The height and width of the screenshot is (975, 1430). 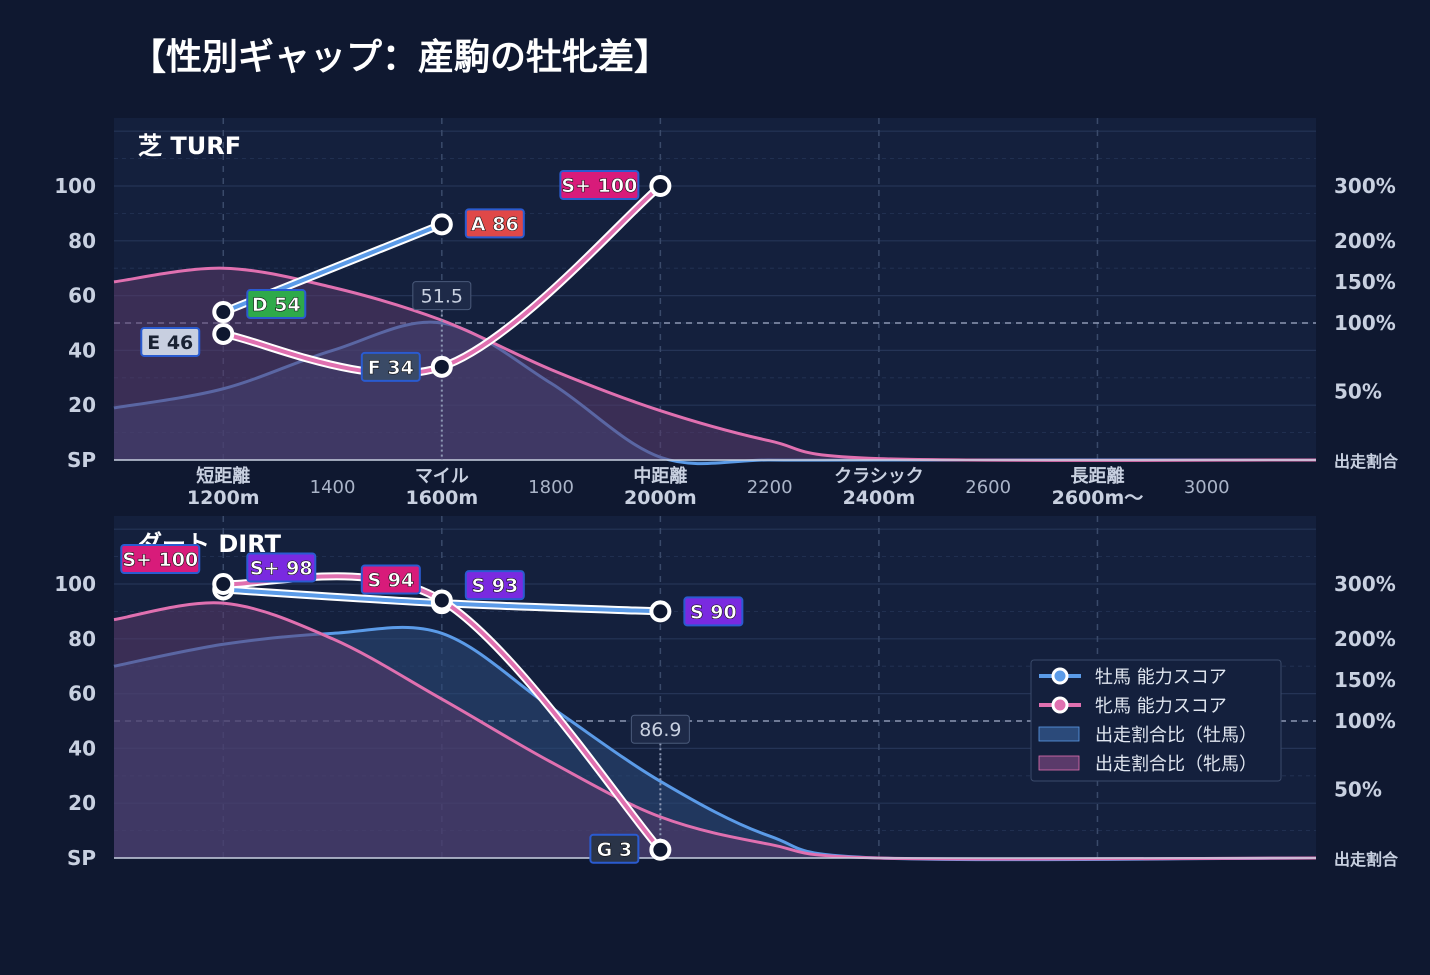 What do you see at coordinates (1161, 706) in the screenshot?
I see `legend-female-score-label: 牝馬 能力スコア` at bounding box center [1161, 706].